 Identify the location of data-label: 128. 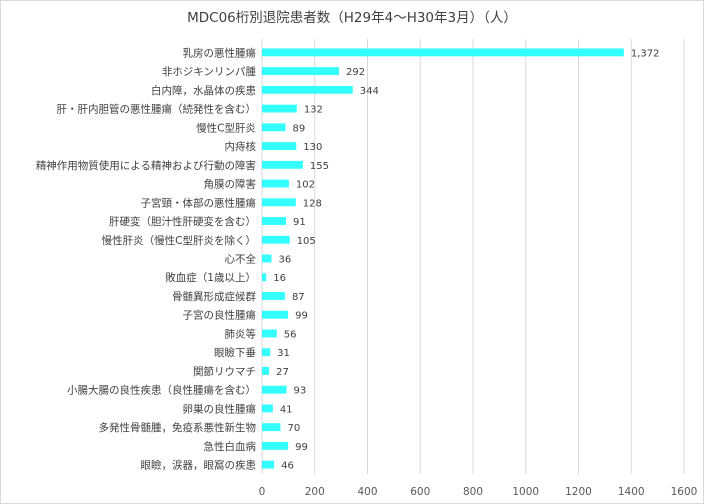
(312, 203).